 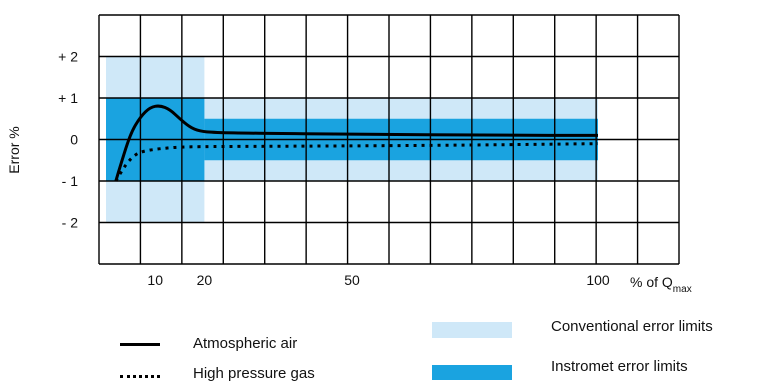 I want to click on x-unit-prefix: % of Q, so click(x=651, y=282).